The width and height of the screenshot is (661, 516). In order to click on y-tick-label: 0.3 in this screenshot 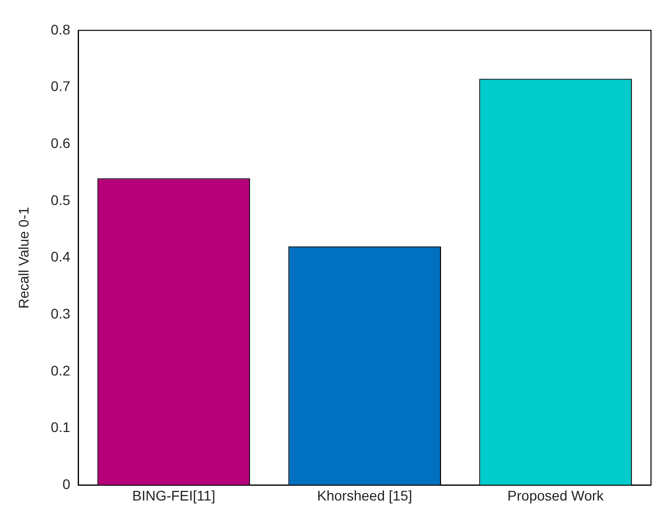, I will do `click(60, 314)`.